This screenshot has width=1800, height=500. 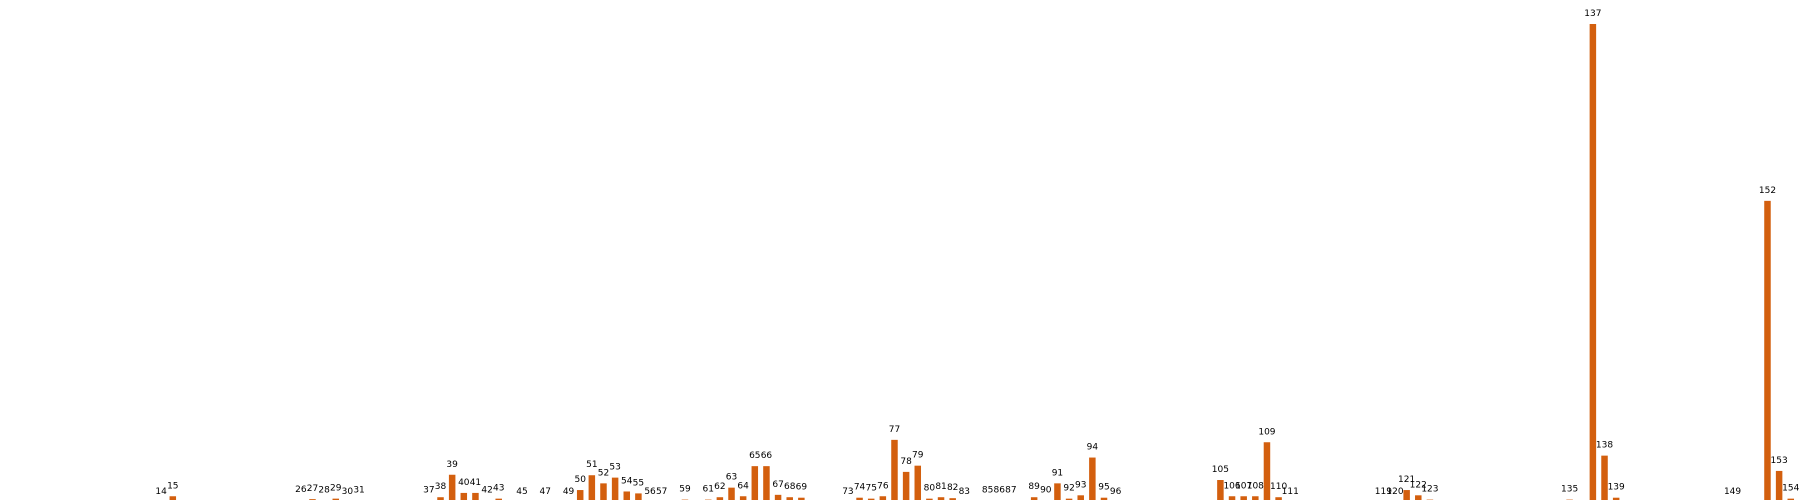 What do you see at coordinates (301, 490) in the screenshot?
I see `bar-value-label: 26` at bounding box center [301, 490].